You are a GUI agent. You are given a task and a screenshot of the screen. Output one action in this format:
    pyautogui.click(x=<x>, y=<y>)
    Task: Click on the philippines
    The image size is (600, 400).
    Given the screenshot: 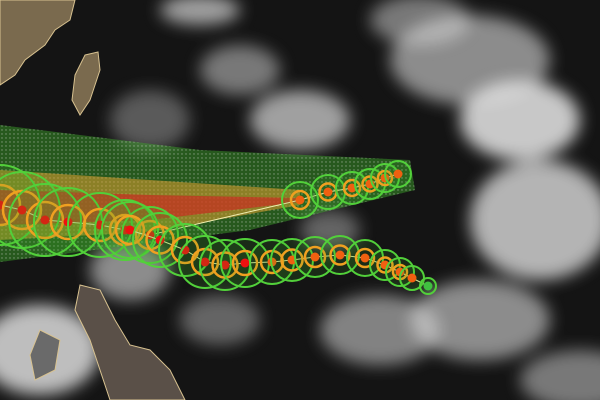 What is the action you would take?
    pyautogui.click(x=130, y=342)
    